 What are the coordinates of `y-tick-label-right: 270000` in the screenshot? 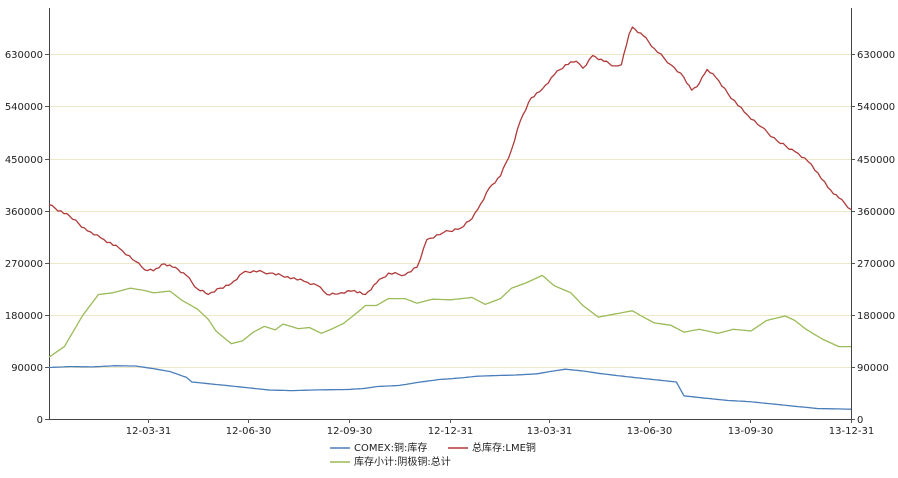 It's located at (876, 264).